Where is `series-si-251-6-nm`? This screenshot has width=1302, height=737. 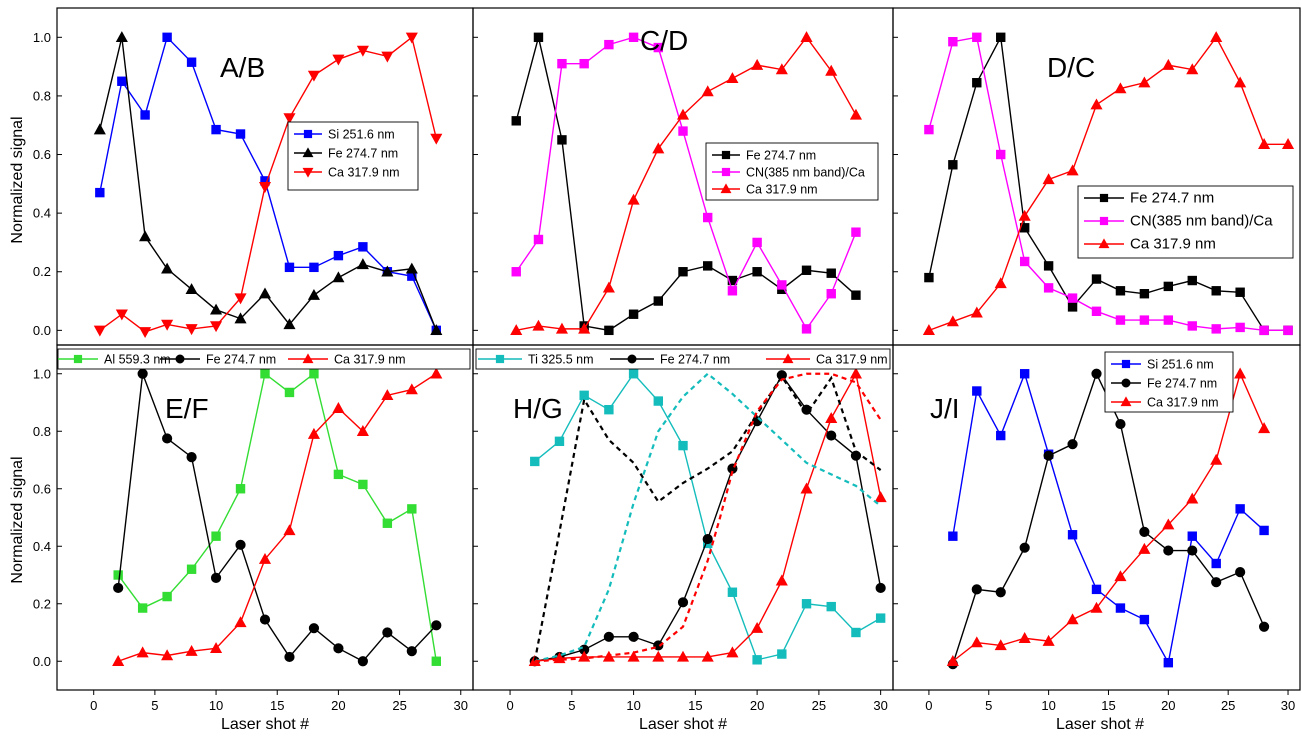 series-si-251-6-nm is located at coordinates (1108, 518).